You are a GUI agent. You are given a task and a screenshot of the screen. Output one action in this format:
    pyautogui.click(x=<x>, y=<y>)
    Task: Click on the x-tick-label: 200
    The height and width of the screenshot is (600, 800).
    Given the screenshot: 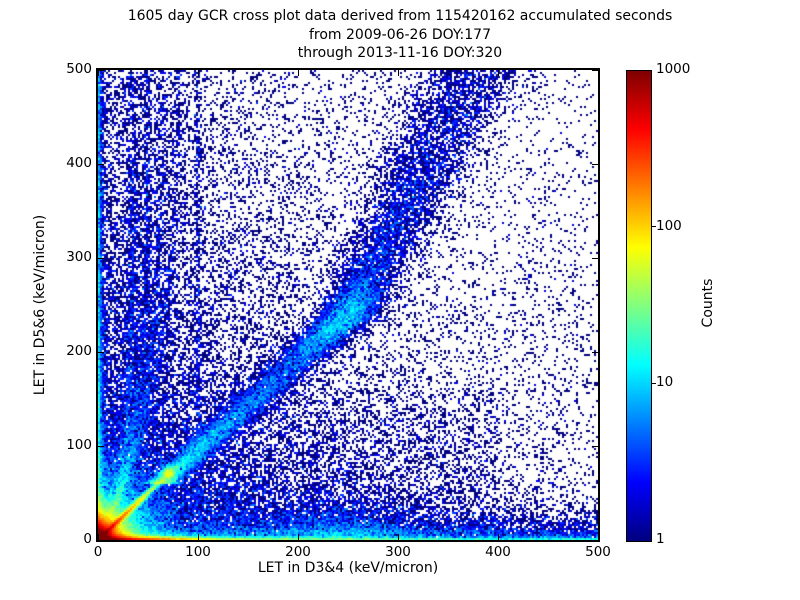 What is the action you would take?
    pyautogui.click(x=298, y=552)
    